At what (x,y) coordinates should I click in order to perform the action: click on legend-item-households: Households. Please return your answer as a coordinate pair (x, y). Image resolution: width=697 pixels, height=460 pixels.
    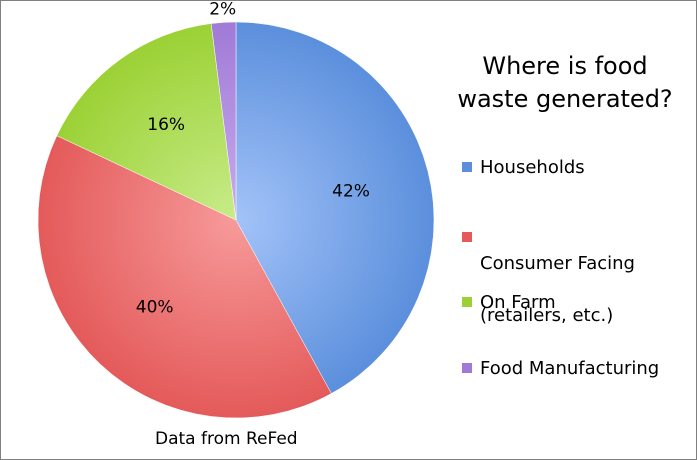
    Looking at the image, I should click on (523, 168).